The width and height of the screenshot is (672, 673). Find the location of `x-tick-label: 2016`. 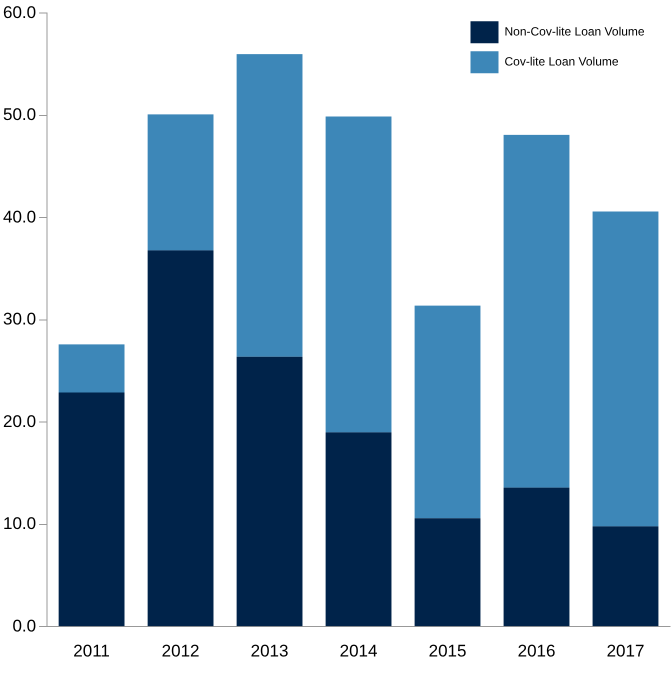

x-tick-label: 2016 is located at coordinates (537, 650).